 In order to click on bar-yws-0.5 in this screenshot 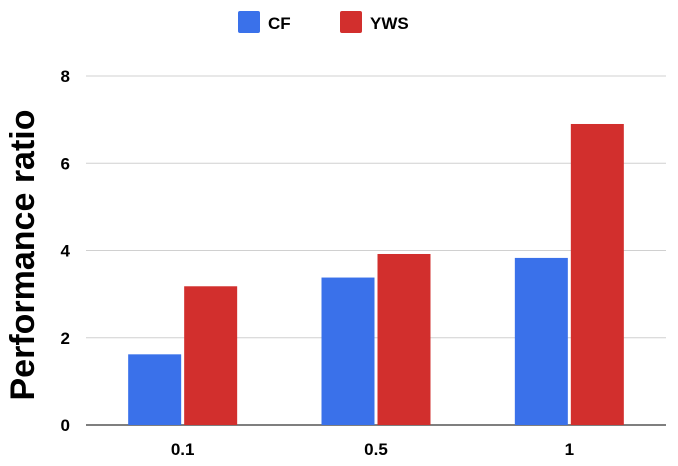, I will do `click(404, 339)`.